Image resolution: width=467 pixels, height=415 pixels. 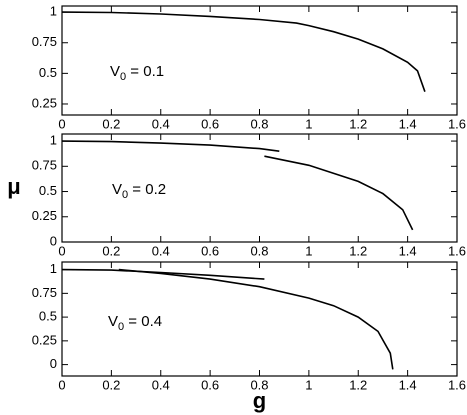 I want to click on annotation: V0 = 0.2, so click(x=139, y=191).